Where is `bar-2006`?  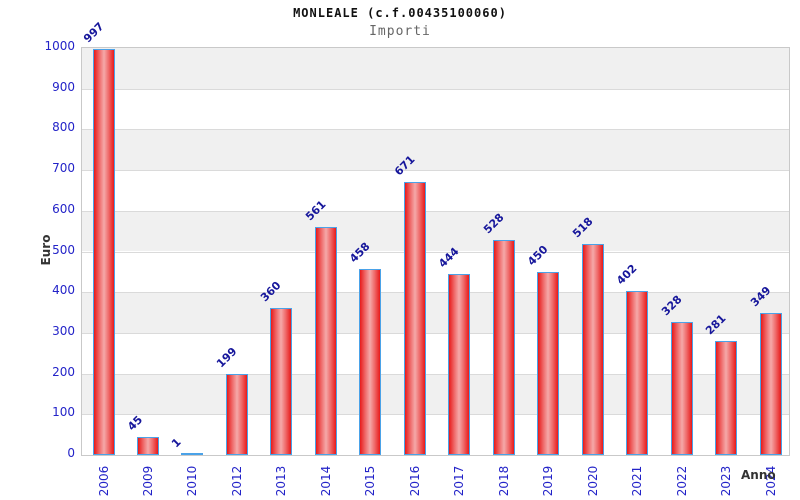 bar-2006 is located at coordinates (103, 252).